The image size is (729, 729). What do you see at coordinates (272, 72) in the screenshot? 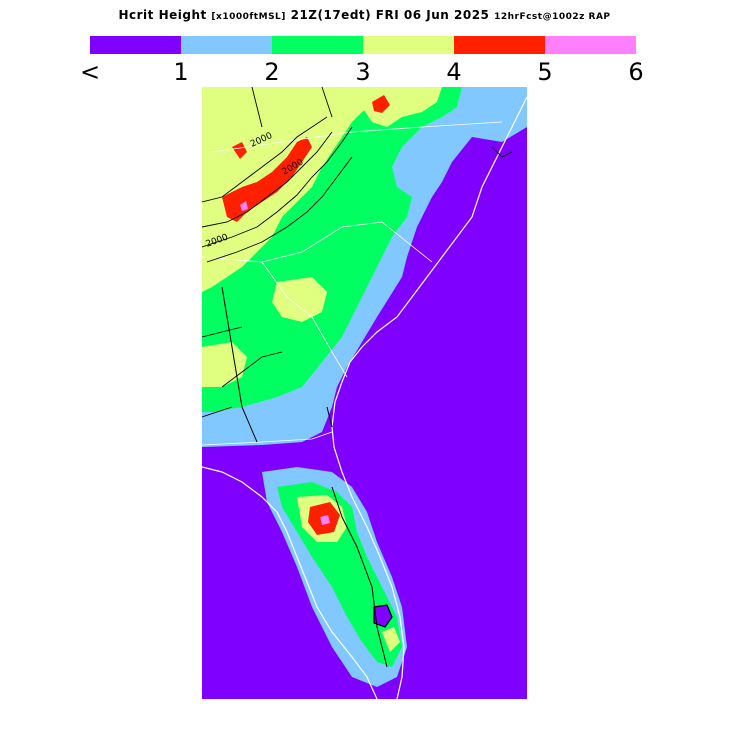
I see `legend-tick-label: 2` at bounding box center [272, 72].